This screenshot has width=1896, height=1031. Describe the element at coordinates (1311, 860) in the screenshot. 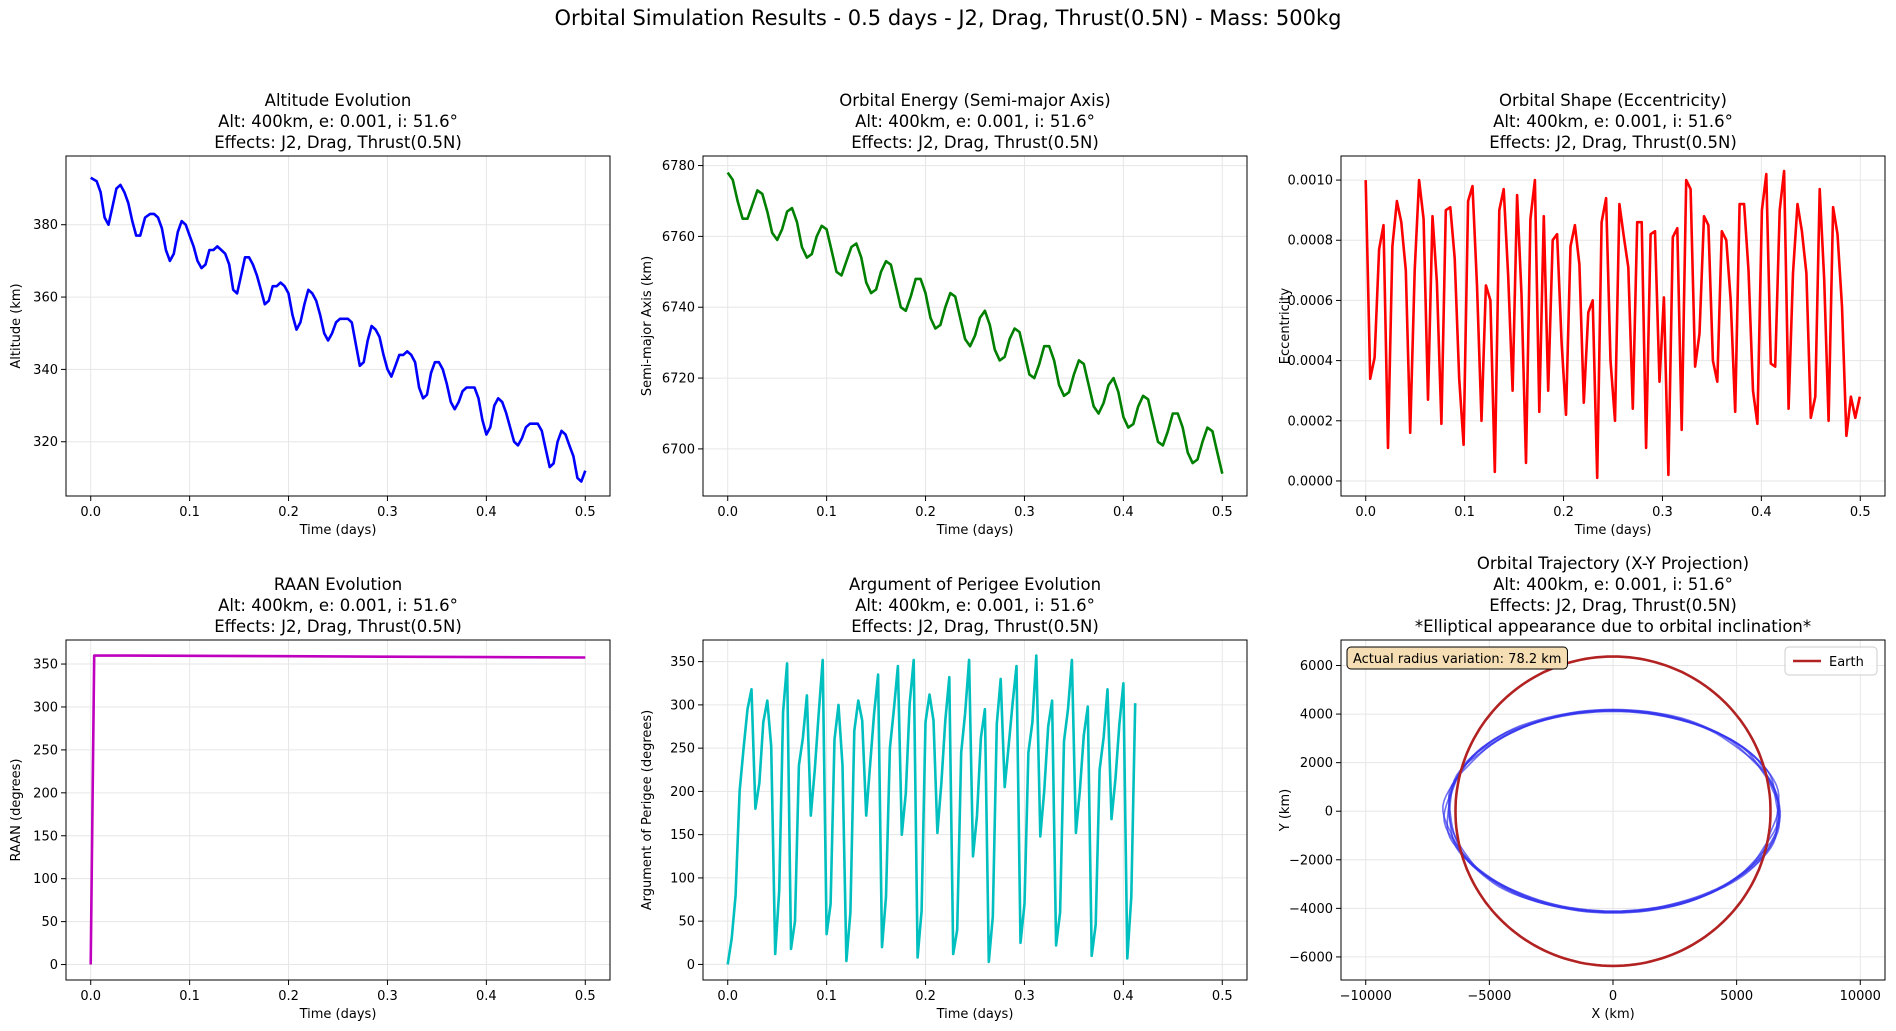

I see `y-tick-label: −2000` at that location.